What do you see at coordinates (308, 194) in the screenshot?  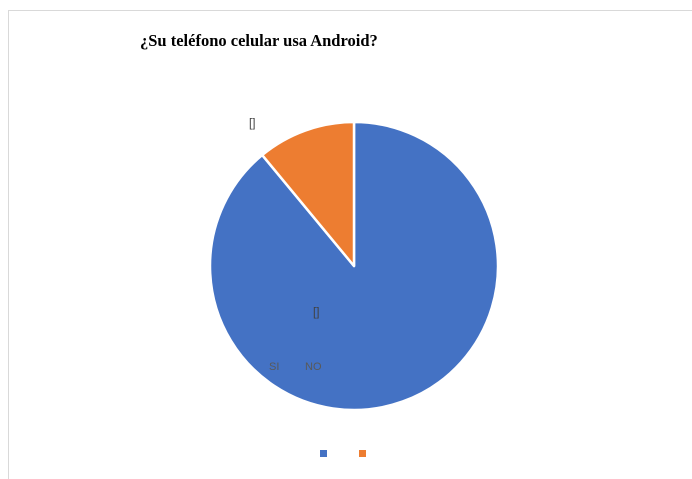 I see `pie-slice-no` at bounding box center [308, 194].